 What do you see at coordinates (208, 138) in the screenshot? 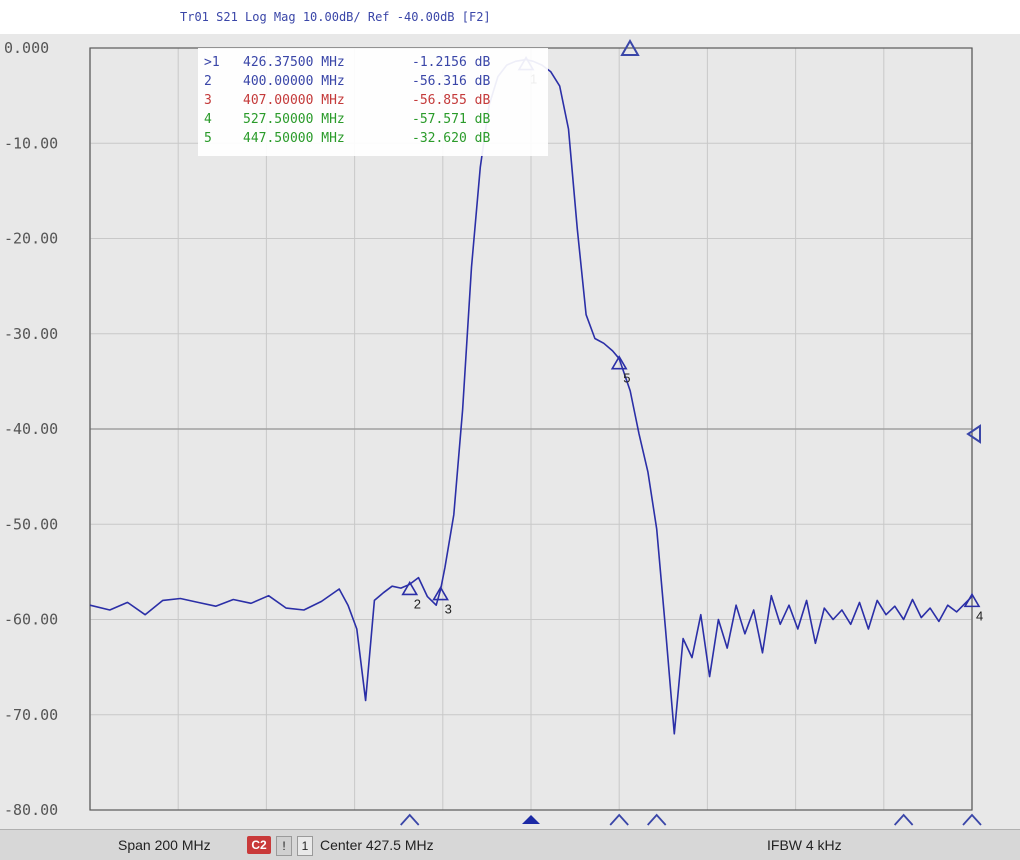
I see `marker-5-id: 5` at bounding box center [208, 138].